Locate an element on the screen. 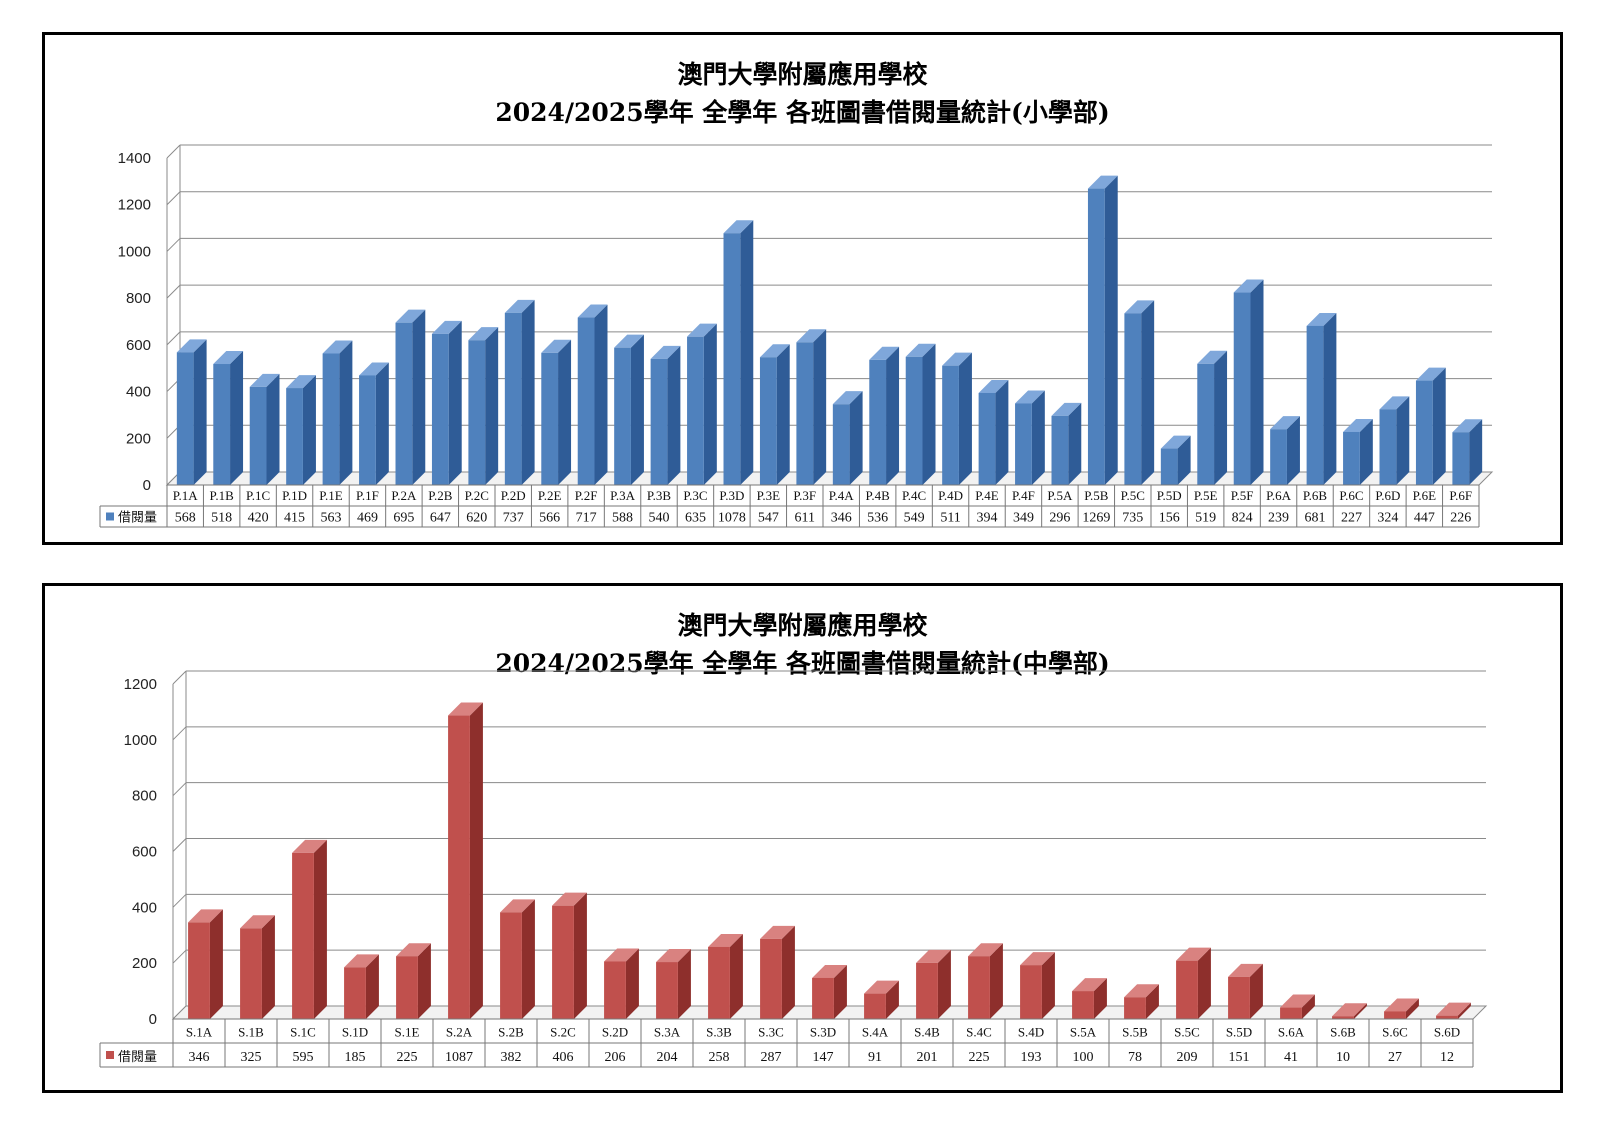  data-label: 563 is located at coordinates (331, 518).